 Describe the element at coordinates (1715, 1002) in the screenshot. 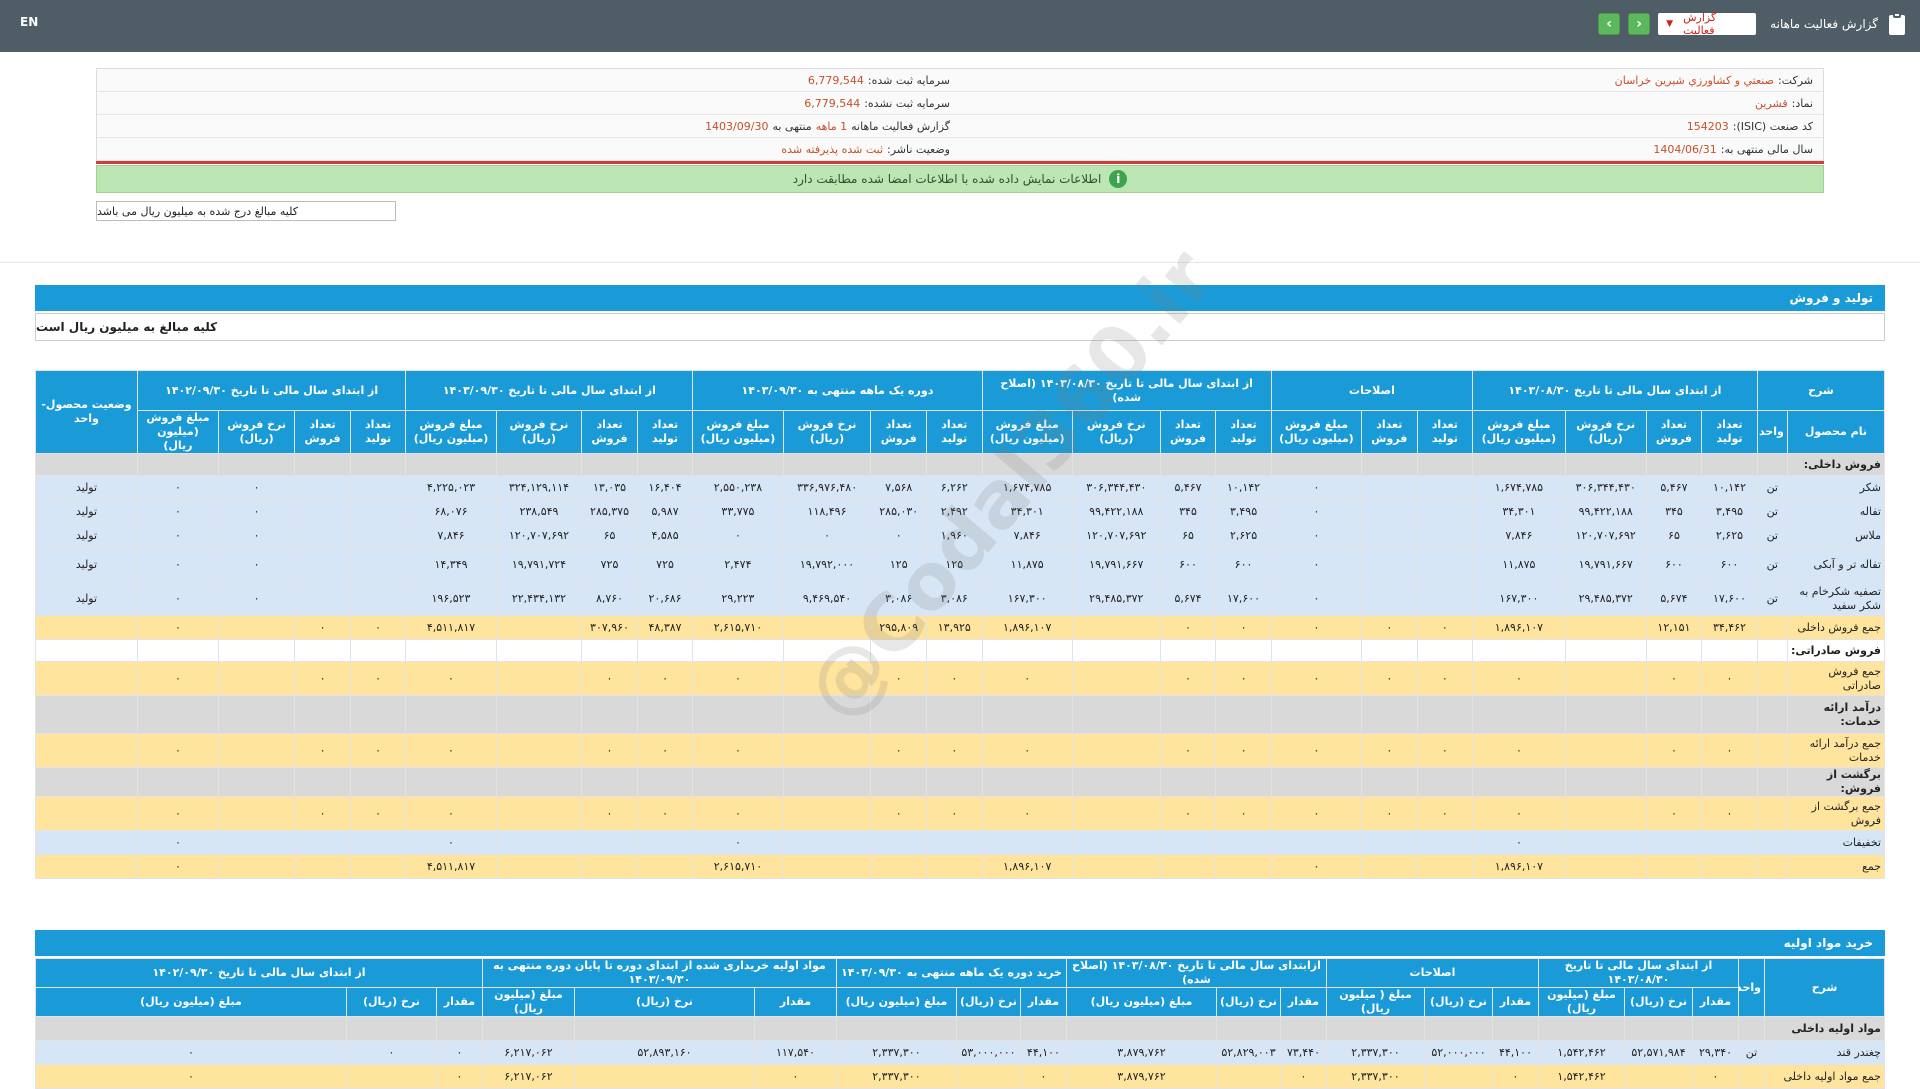

I see `sub-header: مقدار` at that location.